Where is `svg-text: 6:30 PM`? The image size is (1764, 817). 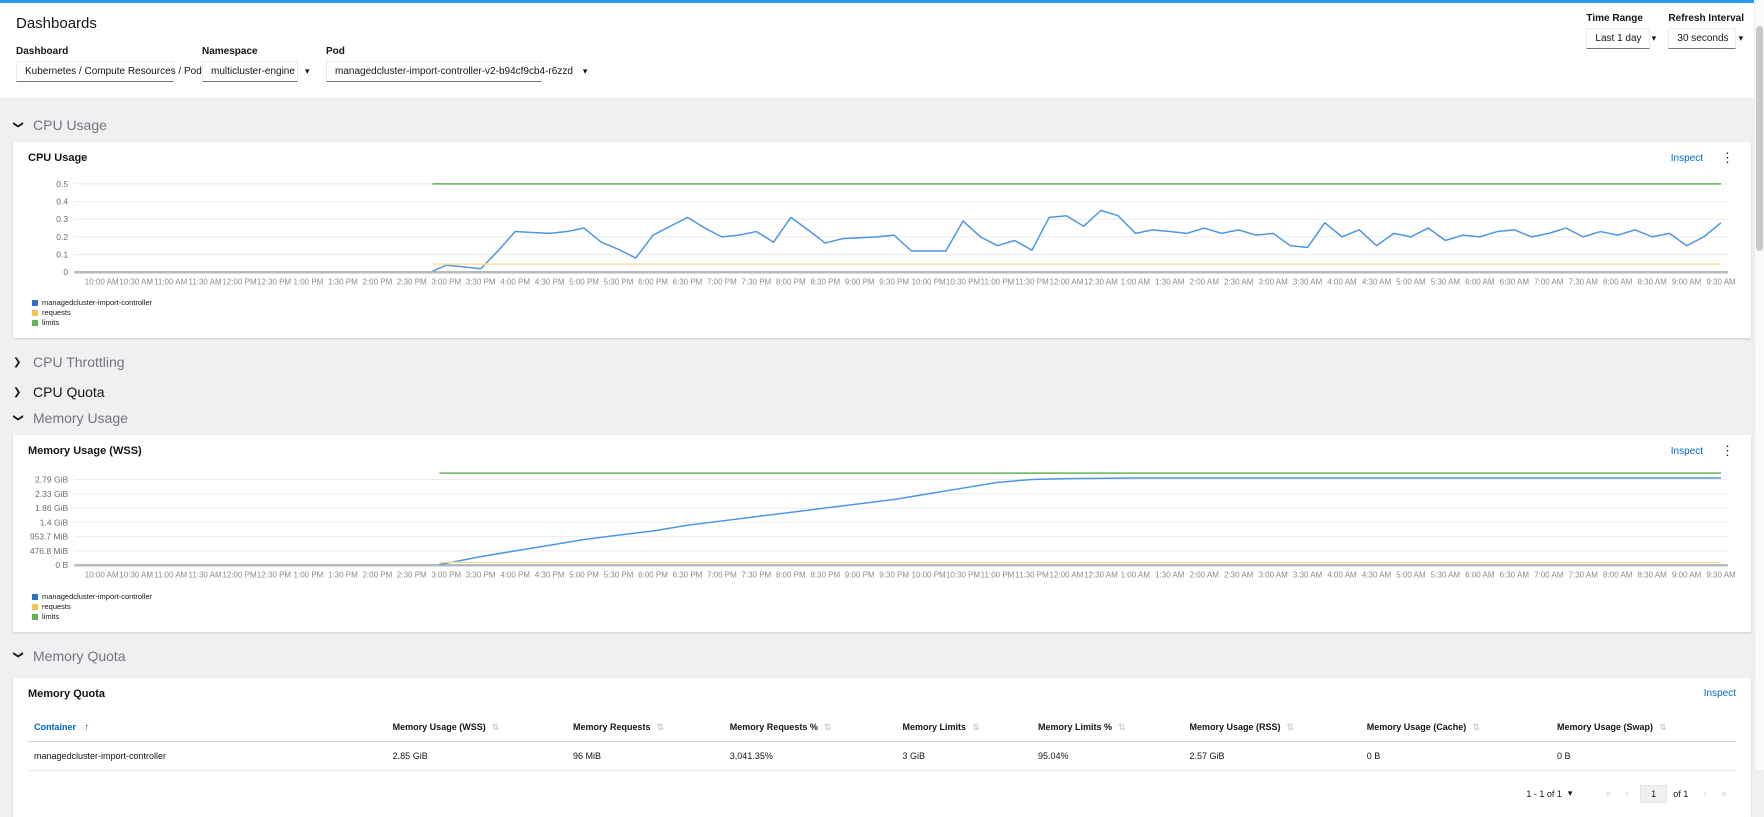 svg-text: 6:30 PM is located at coordinates (688, 575).